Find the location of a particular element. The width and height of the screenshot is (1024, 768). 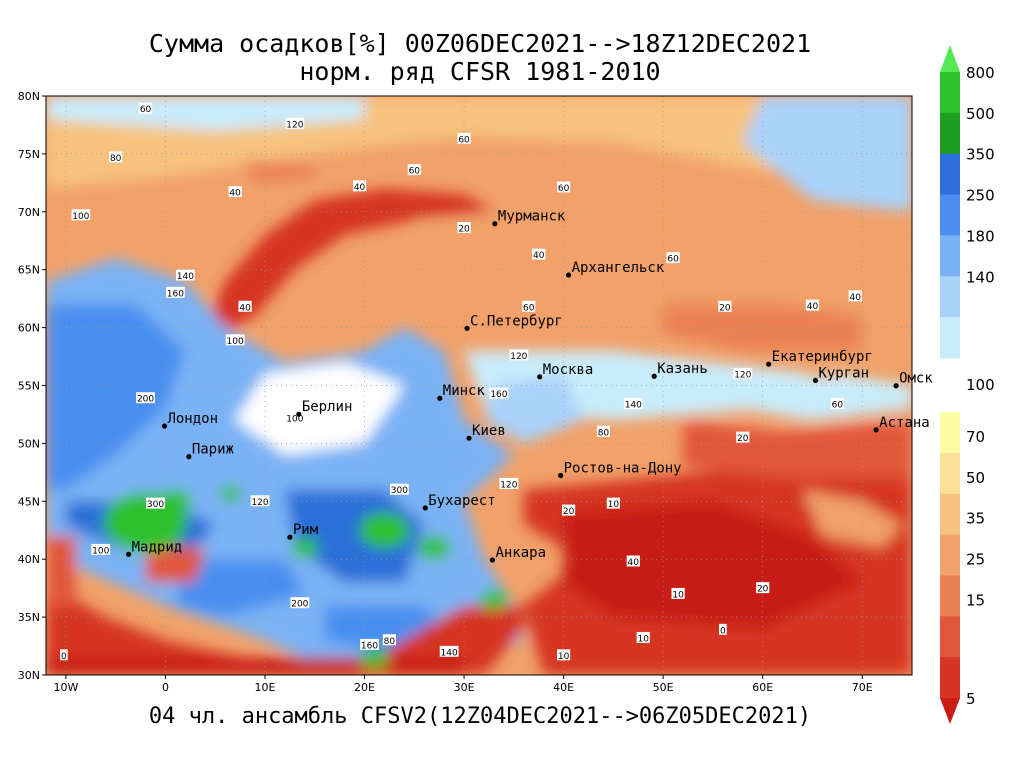

atlantic-blue is located at coordinates (116, 397).